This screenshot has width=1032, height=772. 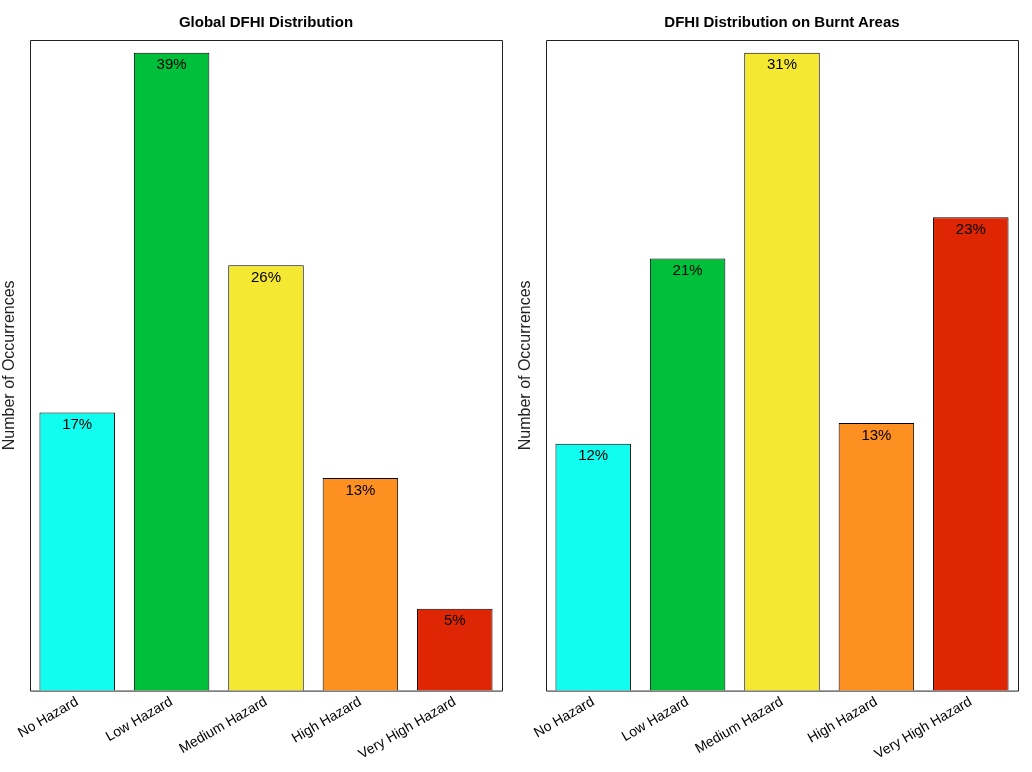 What do you see at coordinates (687, 270) in the screenshot?
I see `data-label: 21%` at bounding box center [687, 270].